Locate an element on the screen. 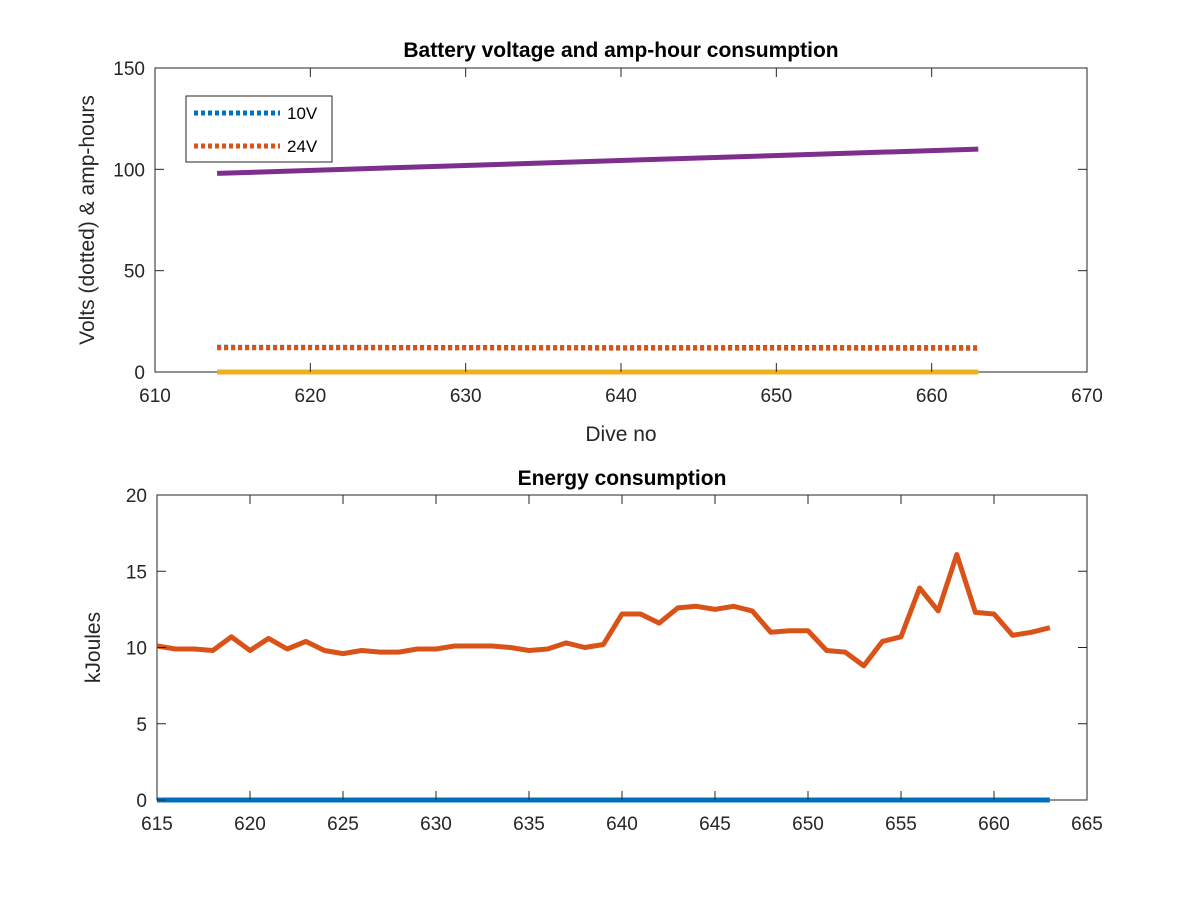 Image resolution: width=1200 pixels, height=900 pixels. x-tick-label: 635 is located at coordinates (529, 824).